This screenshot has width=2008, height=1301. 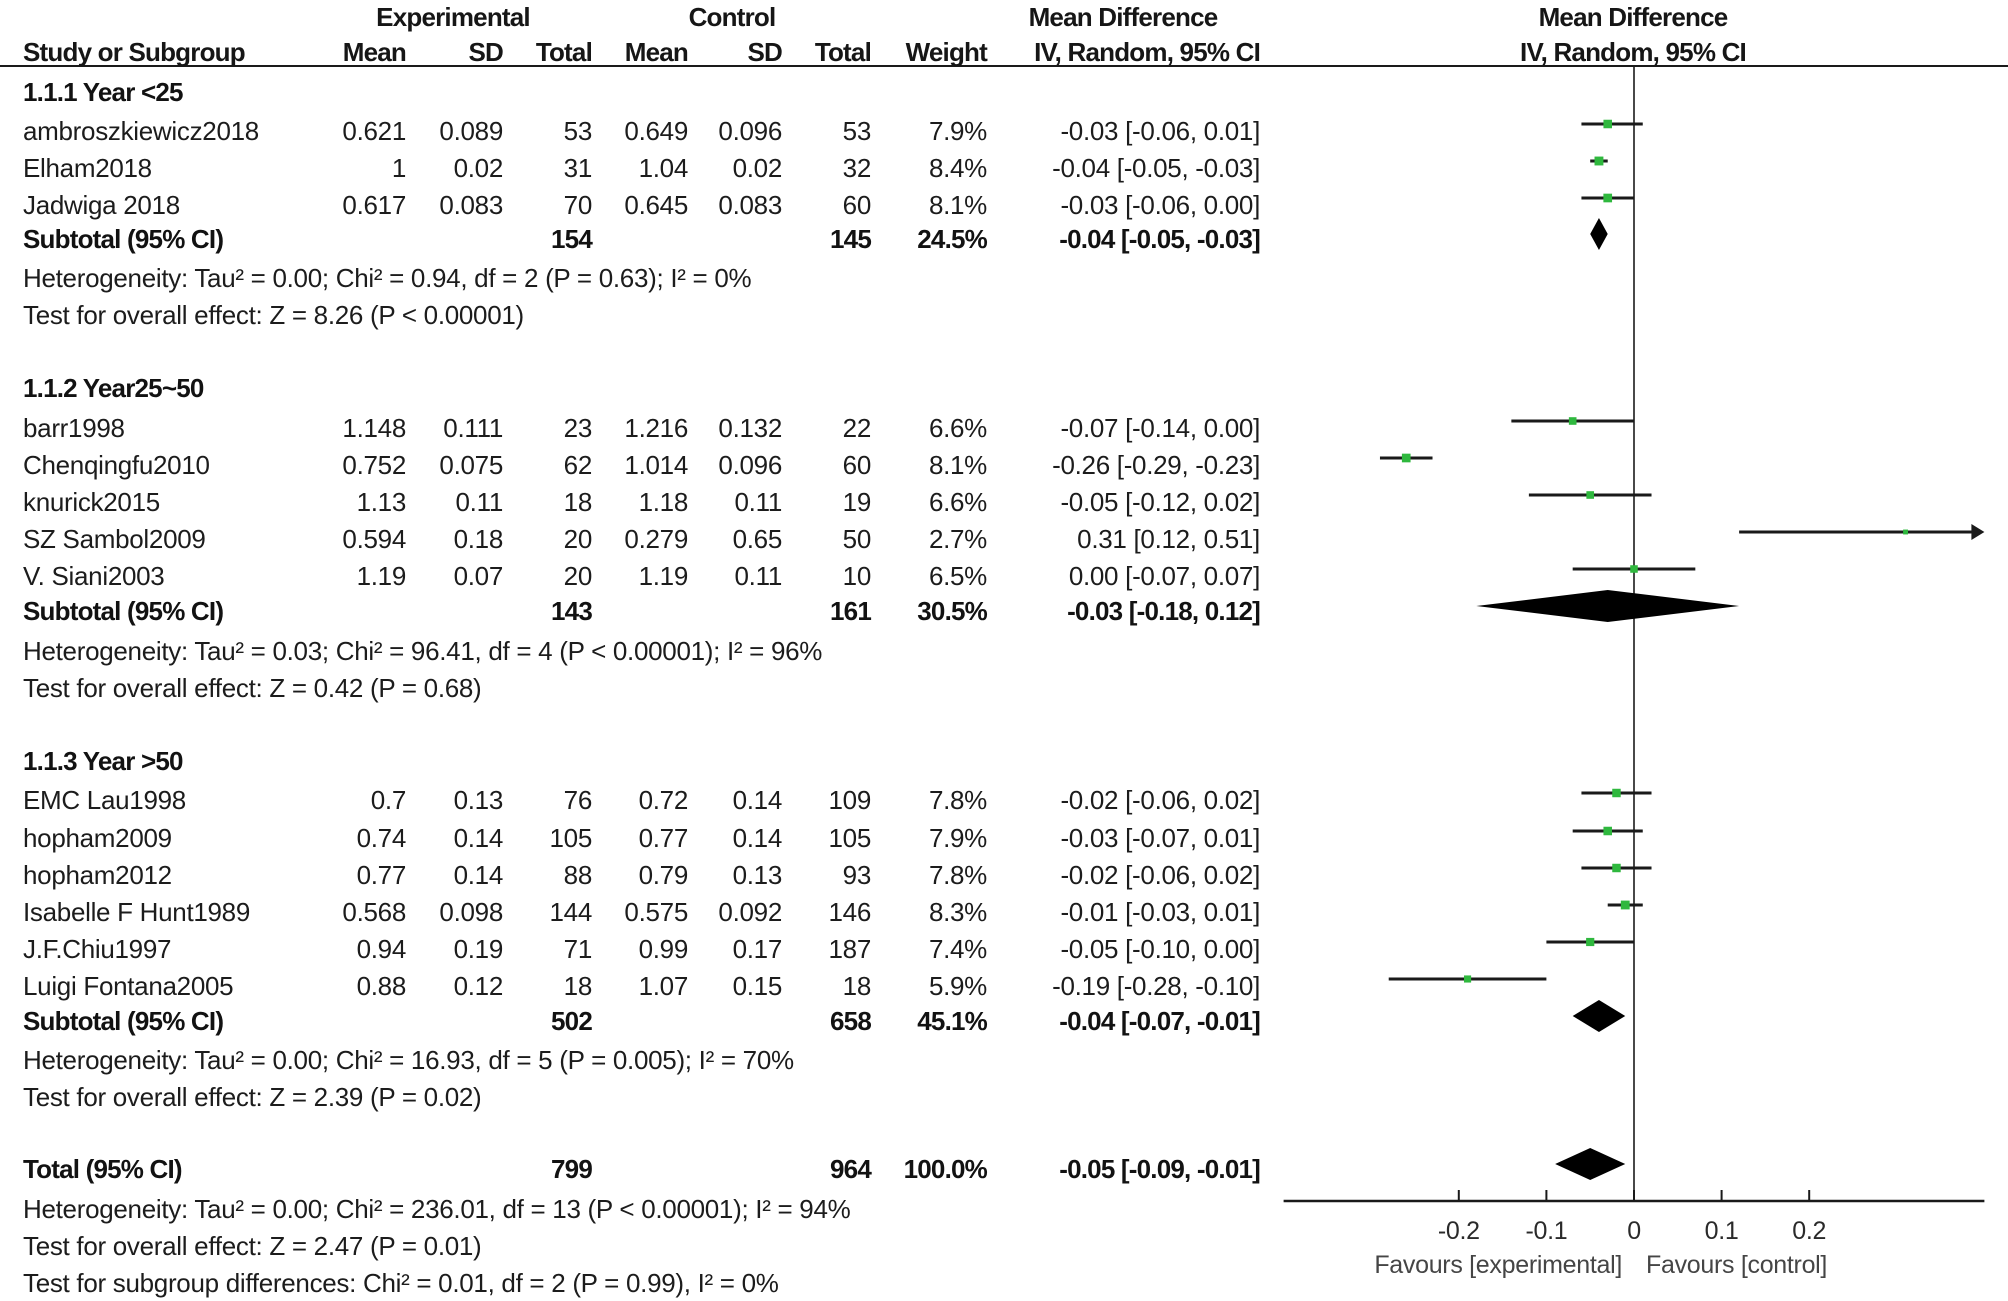 I want to click on subtotal-weight: 45.1%, so click(x=952, y=1021).